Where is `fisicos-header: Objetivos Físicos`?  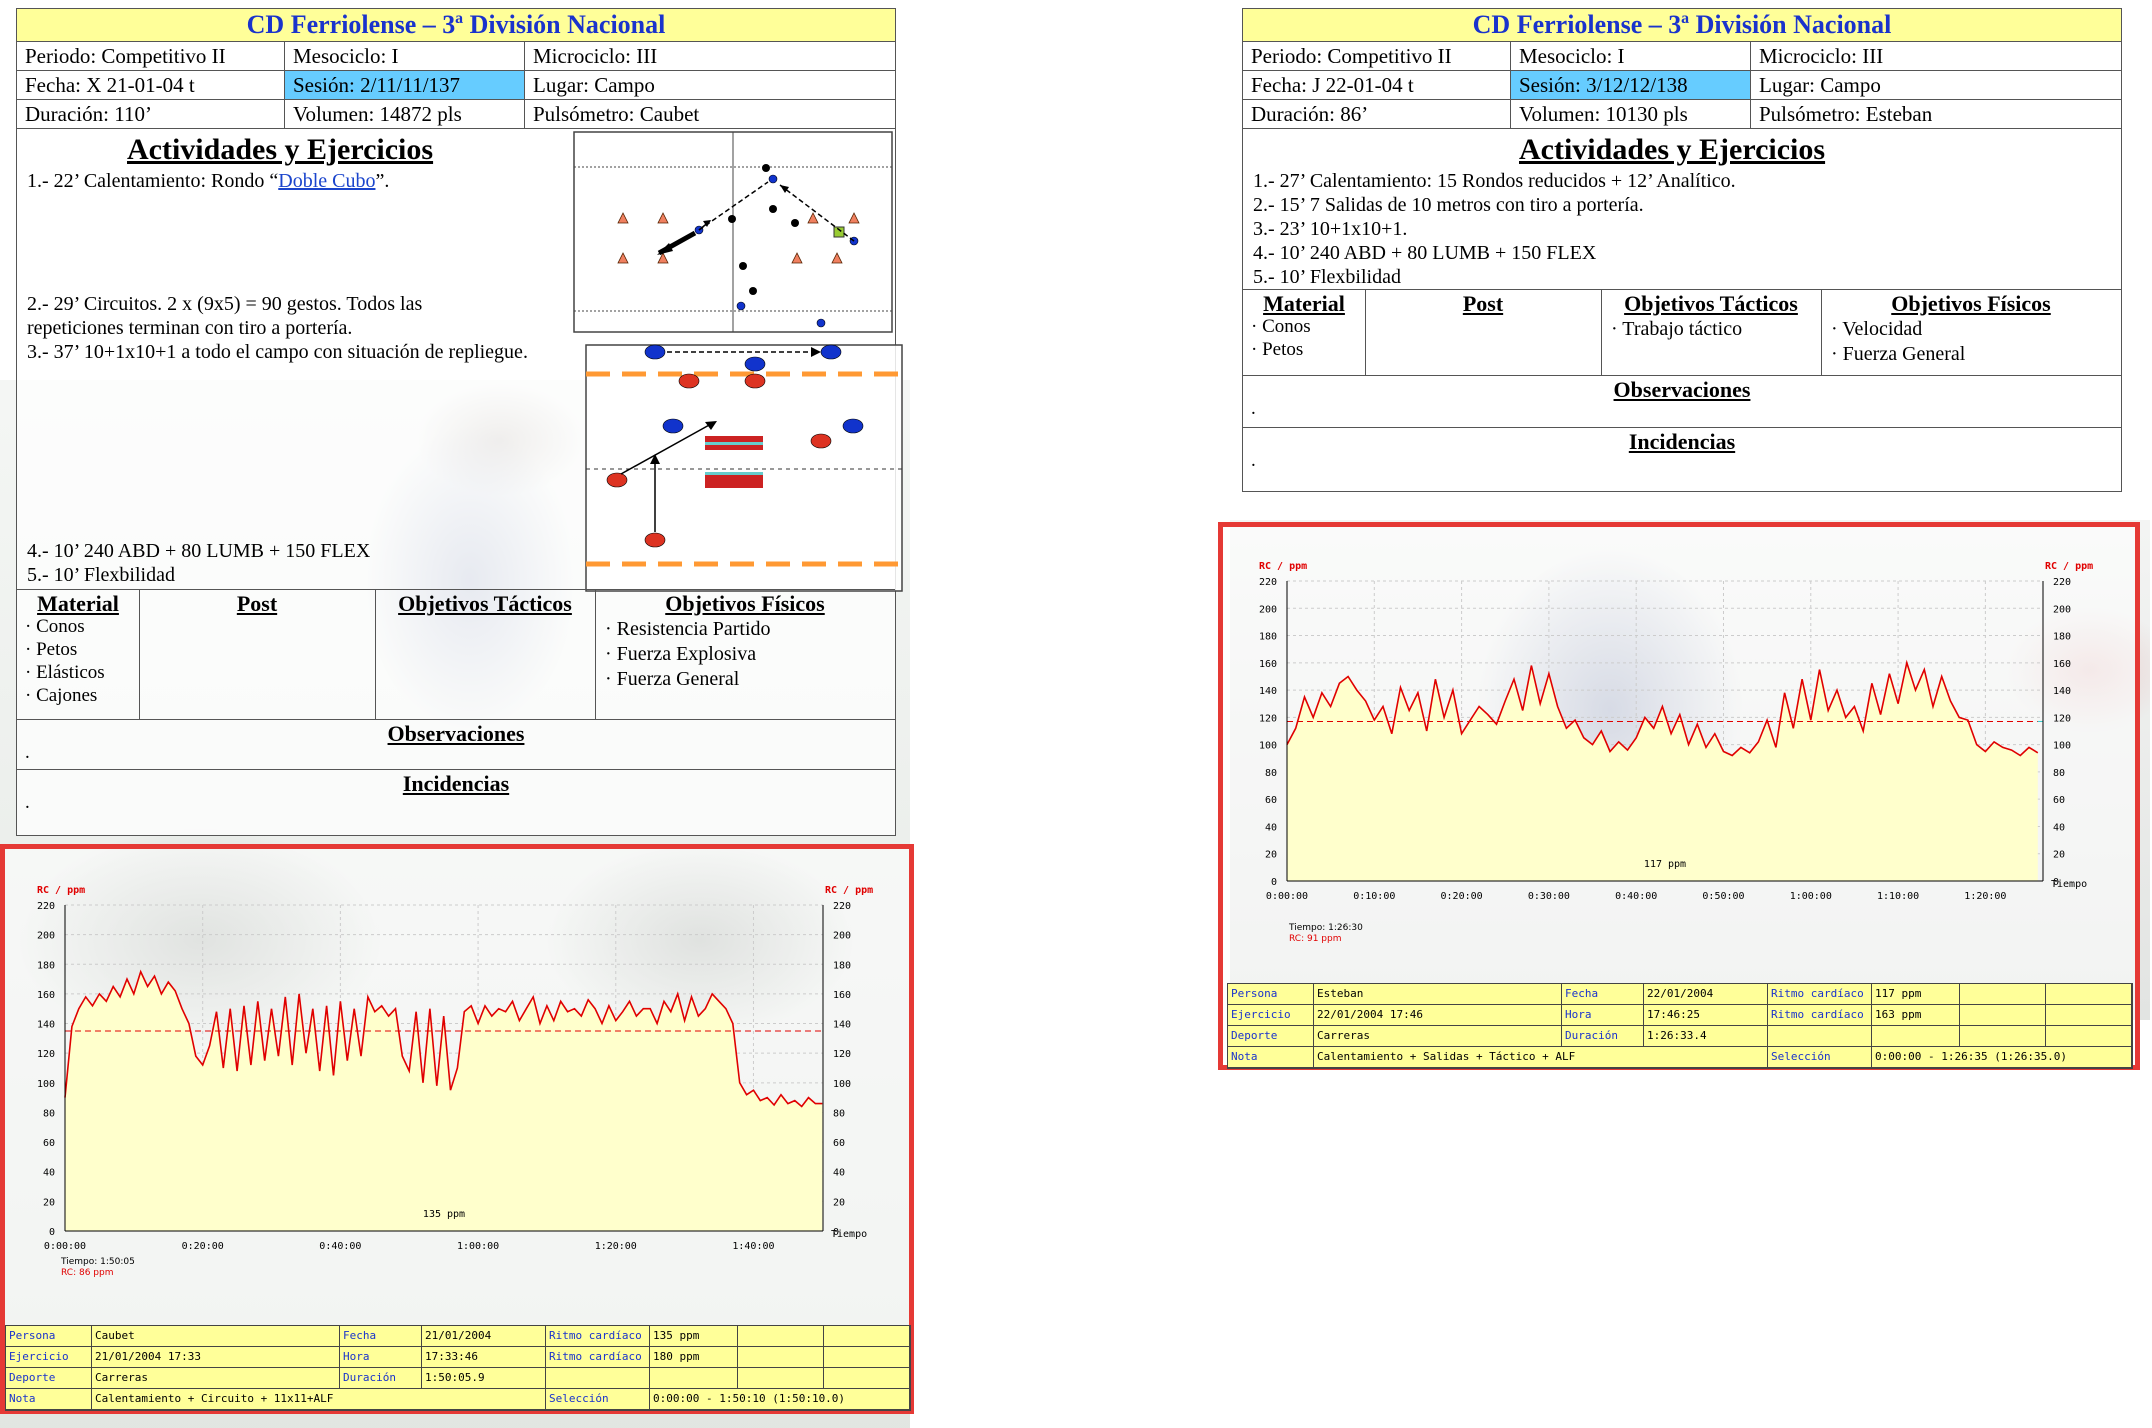
fisicos-header: Objetivos Físicos is located at coordinates (1971, 303).